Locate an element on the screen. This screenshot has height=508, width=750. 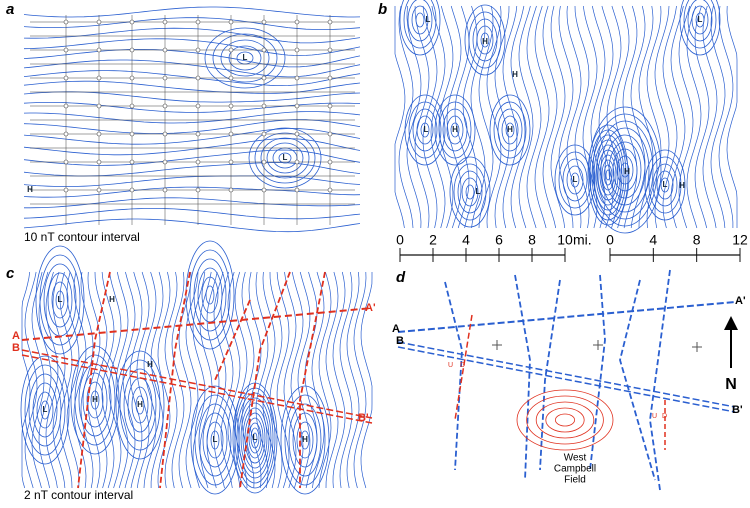
panel-label: a is located at coordinates (10, 9).